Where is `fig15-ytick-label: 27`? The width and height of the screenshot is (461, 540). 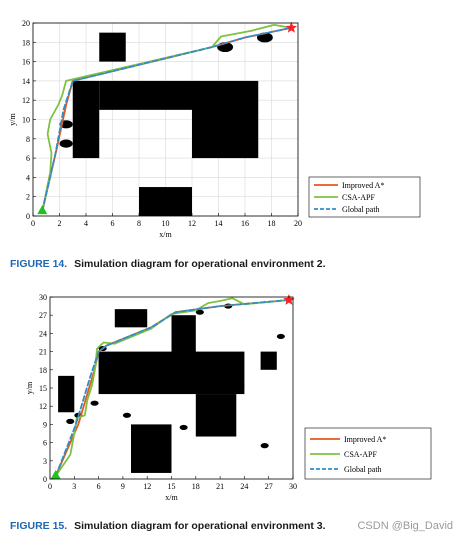
fig15-ytick-label: 27 is located at coordinates (43, 315).